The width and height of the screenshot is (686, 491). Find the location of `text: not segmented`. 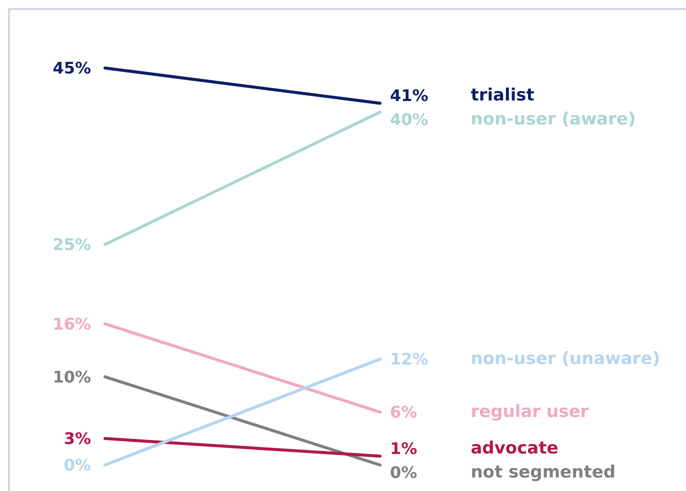

text: not segmented is located at coordinates (543, 472).